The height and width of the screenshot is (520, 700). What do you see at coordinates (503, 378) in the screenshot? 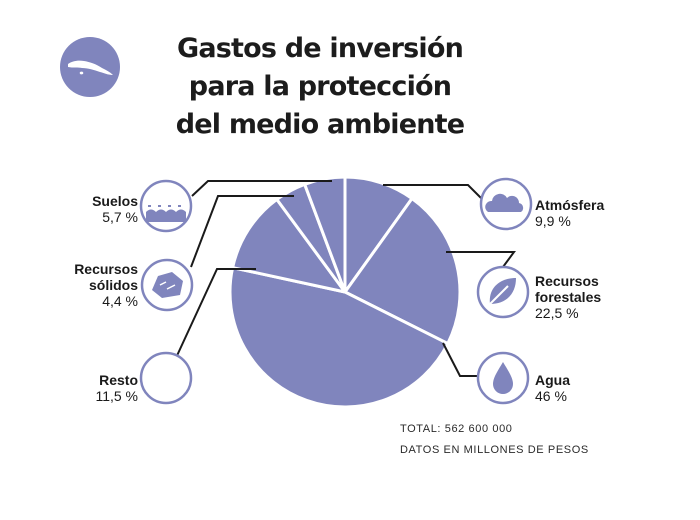
I see `water-drop-icon` at bounding box center [503, 378].